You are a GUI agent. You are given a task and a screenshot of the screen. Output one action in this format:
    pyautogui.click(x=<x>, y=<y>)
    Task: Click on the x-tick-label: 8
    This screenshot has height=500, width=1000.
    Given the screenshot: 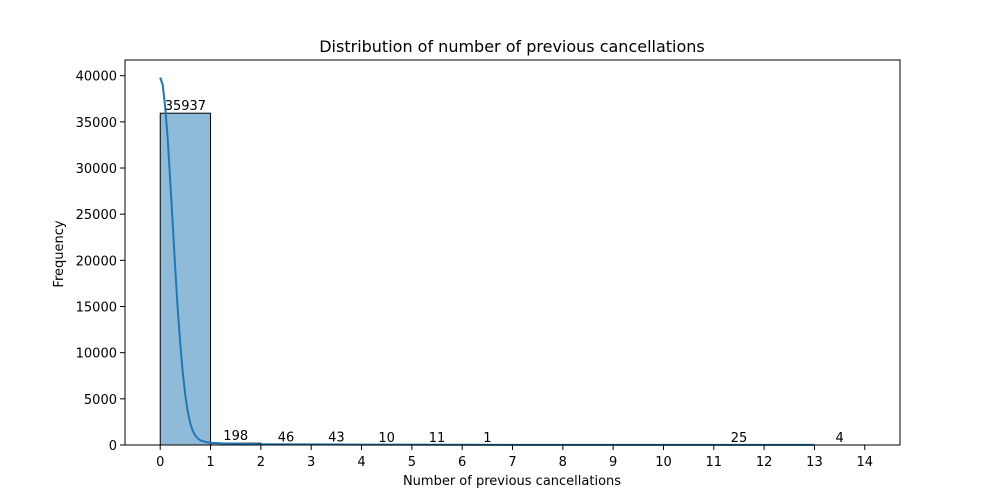 What is the action you would take?
    pyautogui.click(x=563, y=462)
    